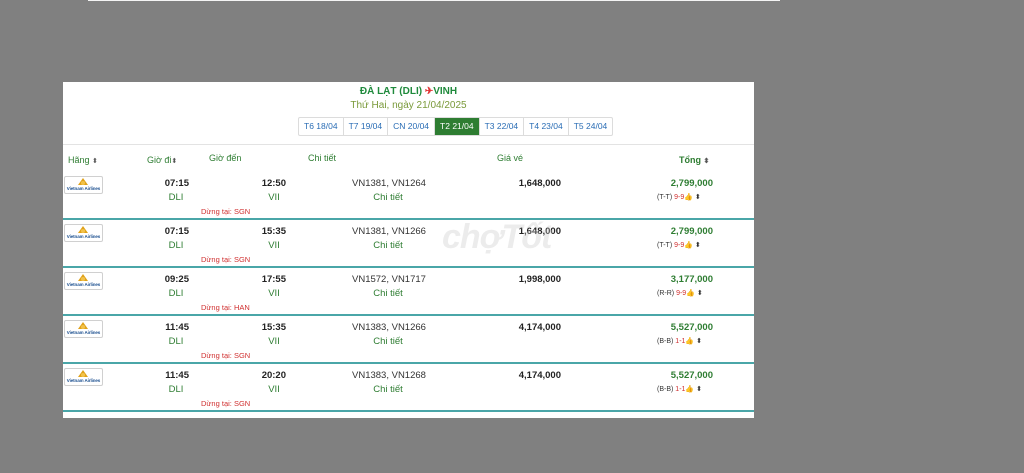 The height and width of the screenshot is (473, 1024). What do you see at coordinates (225, 158) in the screenshot?
I see `header-arrive: Giờ đến` at bounding box center [225, 158].